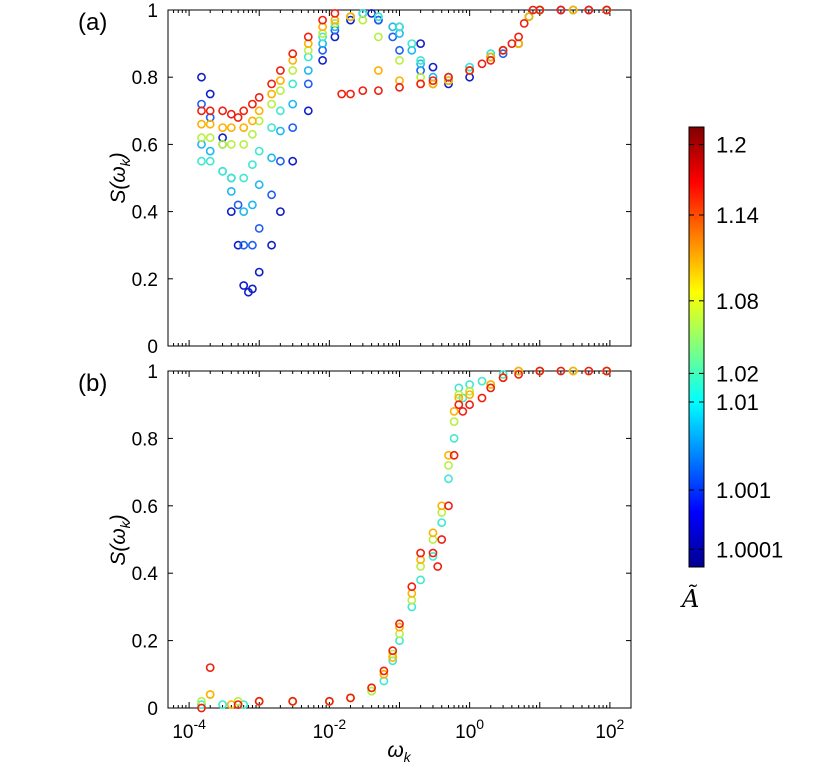 The width and height of the screenshot is (830, 773). I want to click on colorbar-tick-label: 1.001, so click(743, 490).